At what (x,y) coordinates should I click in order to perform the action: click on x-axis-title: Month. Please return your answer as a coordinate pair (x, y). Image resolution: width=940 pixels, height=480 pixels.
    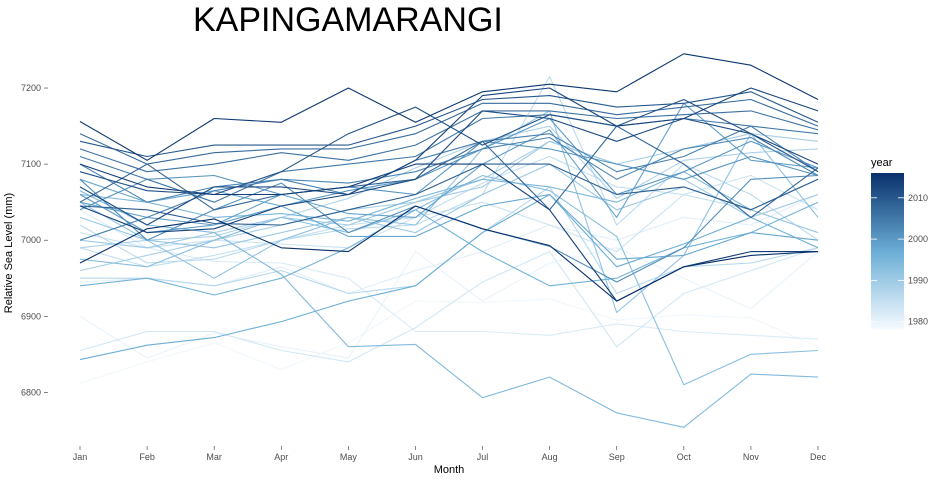
    Looking at the image, I should click on (449, 470).